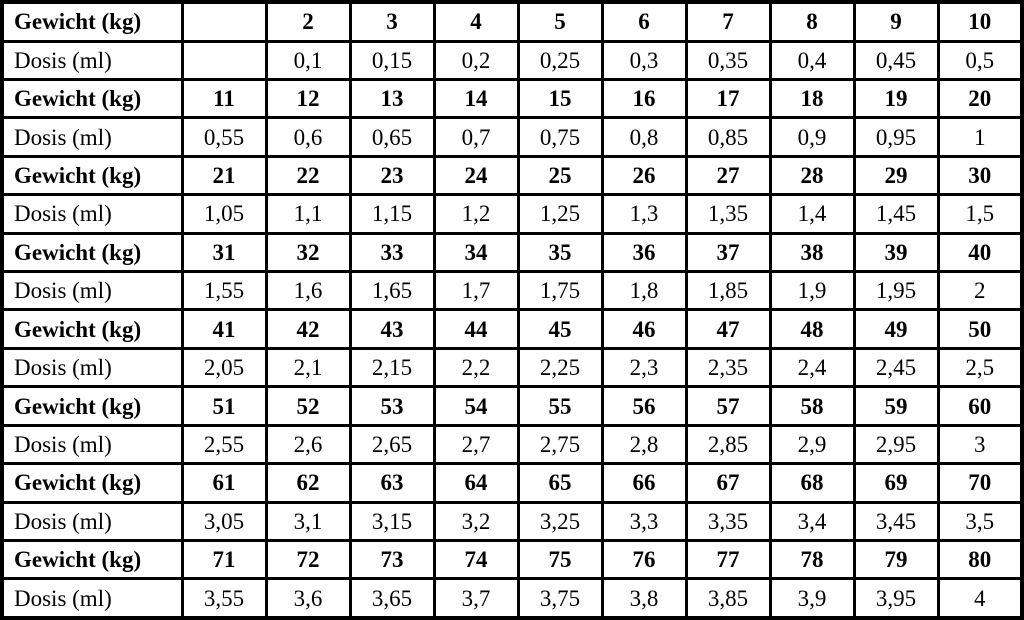  I want to click on dose-cell: 2,7, so click(476, 444).